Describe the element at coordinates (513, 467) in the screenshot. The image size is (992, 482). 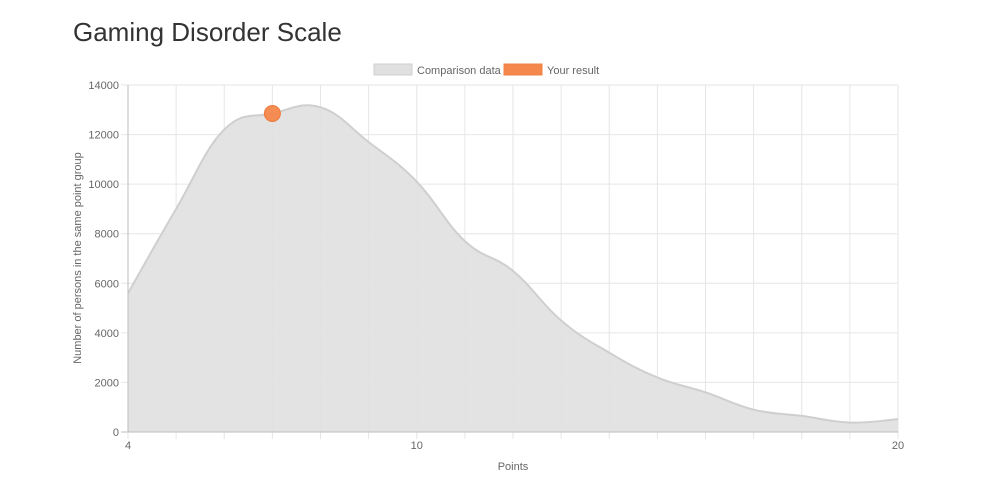
I see `x-axis-title: Points` at that location.